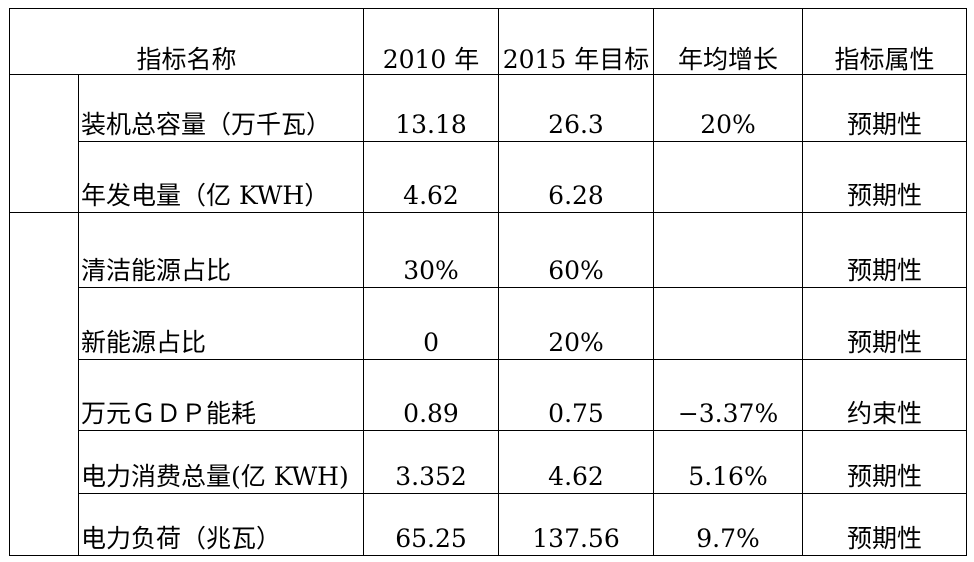  I want to click on value-2010: 13.18, so click(431, 108).